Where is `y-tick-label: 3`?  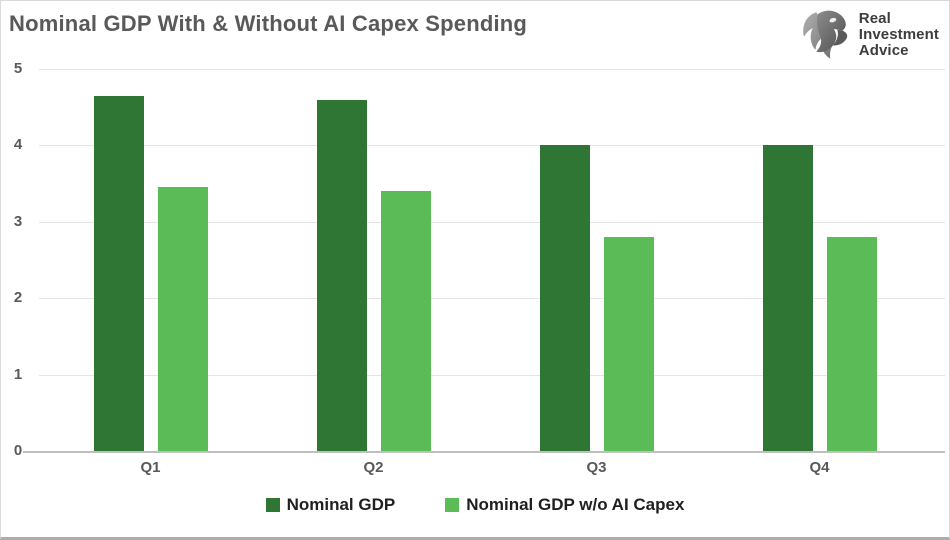 y-tick-label: 3 is located at coordinates (18, 221).